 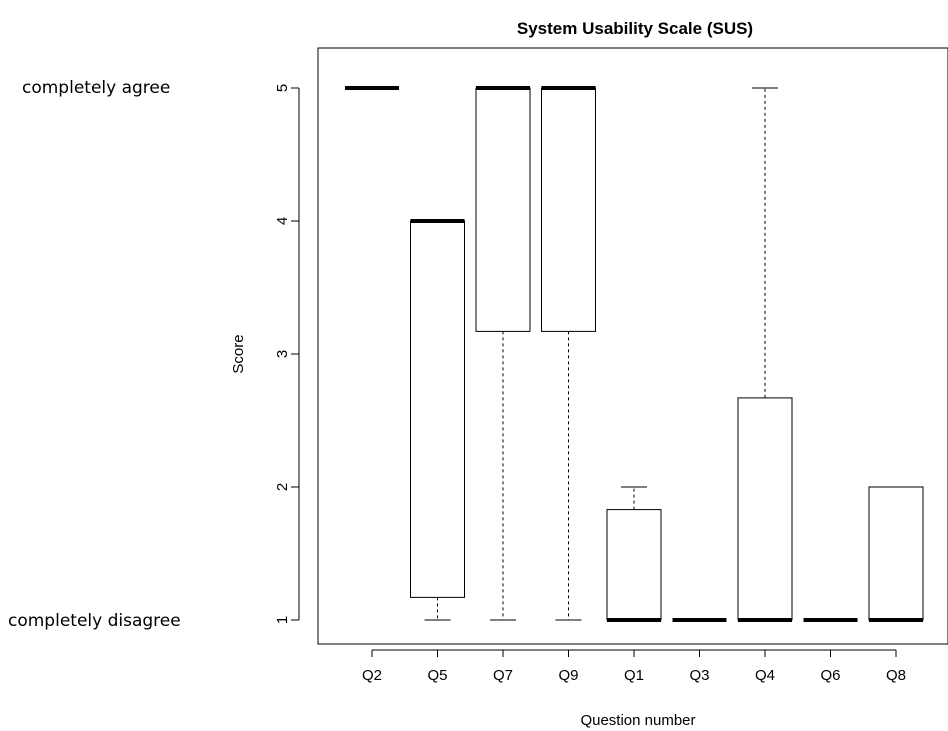 I want to click on x-tick-label-q5: Q5, so click(x=437, y=675).